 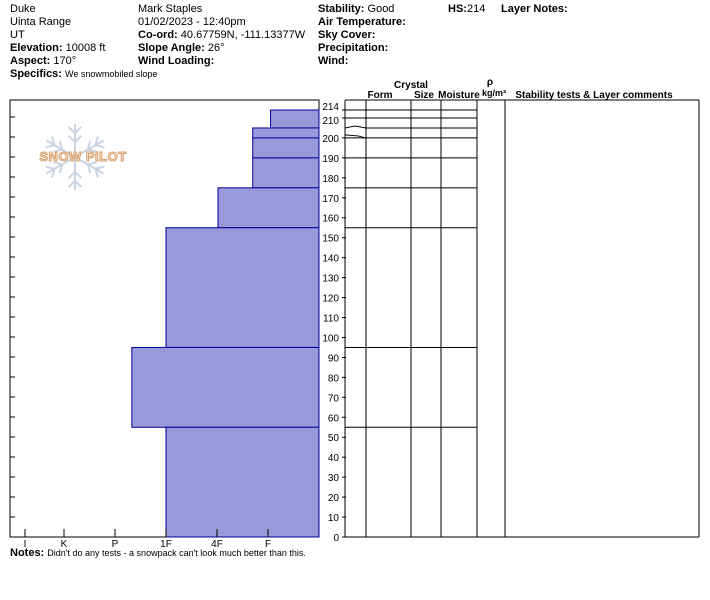 I want to click on y-tick-label-160: 160, so click(x=330, y=219).